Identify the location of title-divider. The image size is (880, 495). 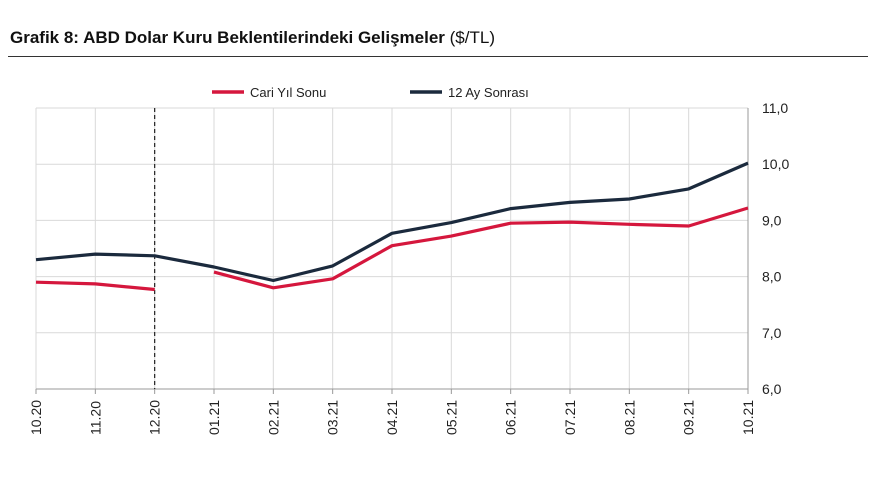
(438, 56).